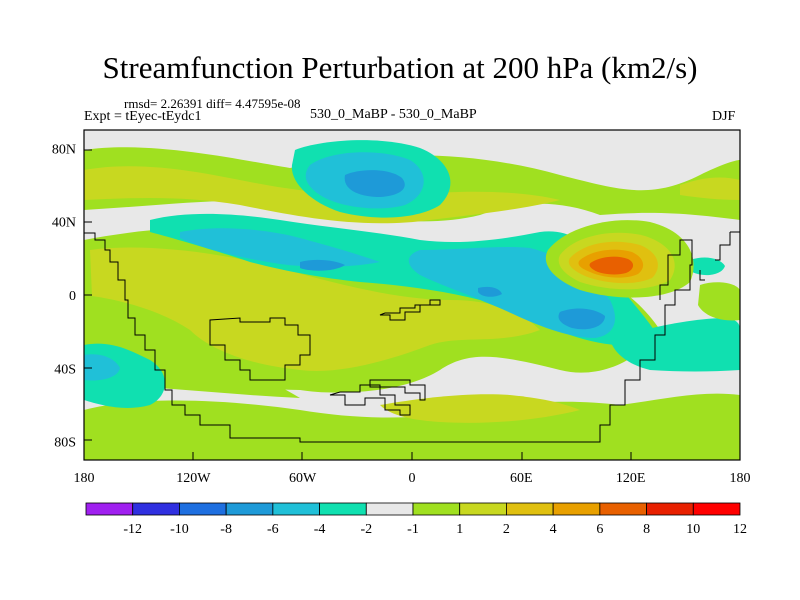 The image size is (800, 600). What do you see at coordinates (366, 529) in the screenshot?
I see `colorbar-label: -2` at bounding box center [366, 529].